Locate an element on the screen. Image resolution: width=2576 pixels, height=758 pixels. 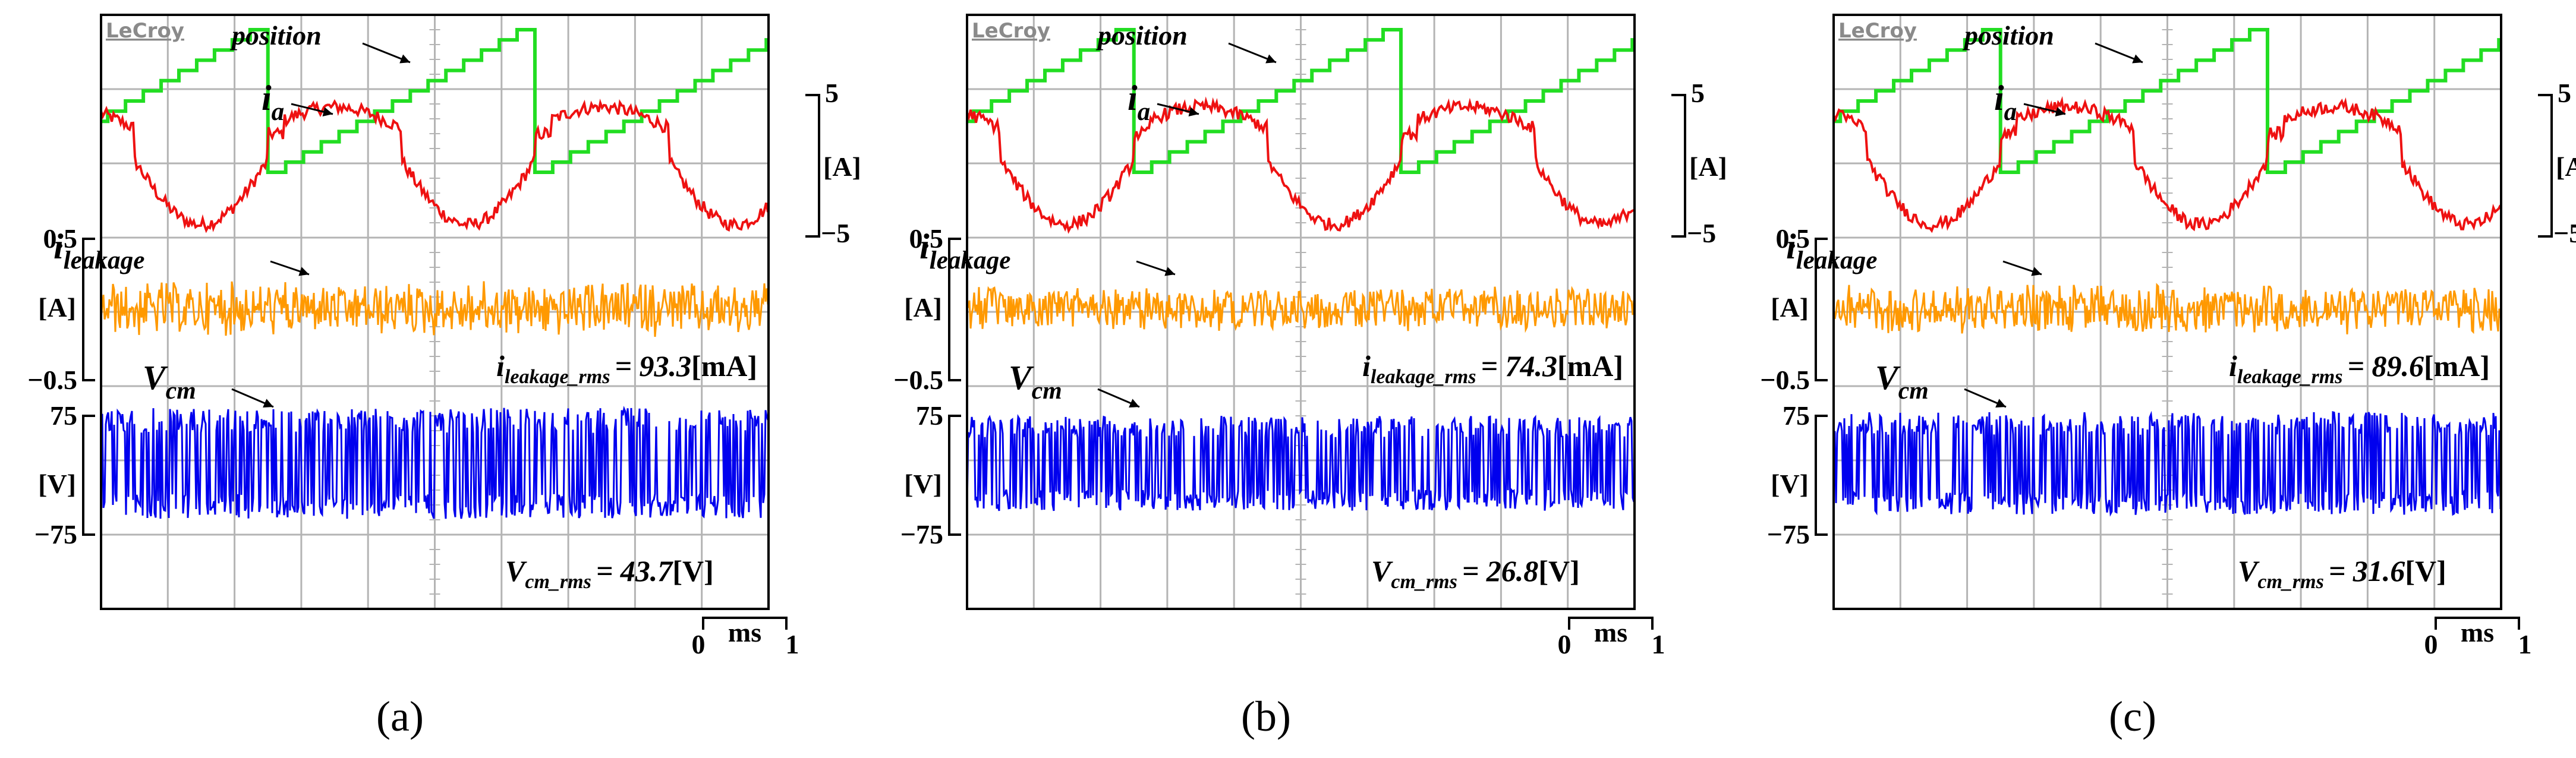
vcm-rms-label: Vcm_rms = 43.7[V] is located at coordinates (609, 573).